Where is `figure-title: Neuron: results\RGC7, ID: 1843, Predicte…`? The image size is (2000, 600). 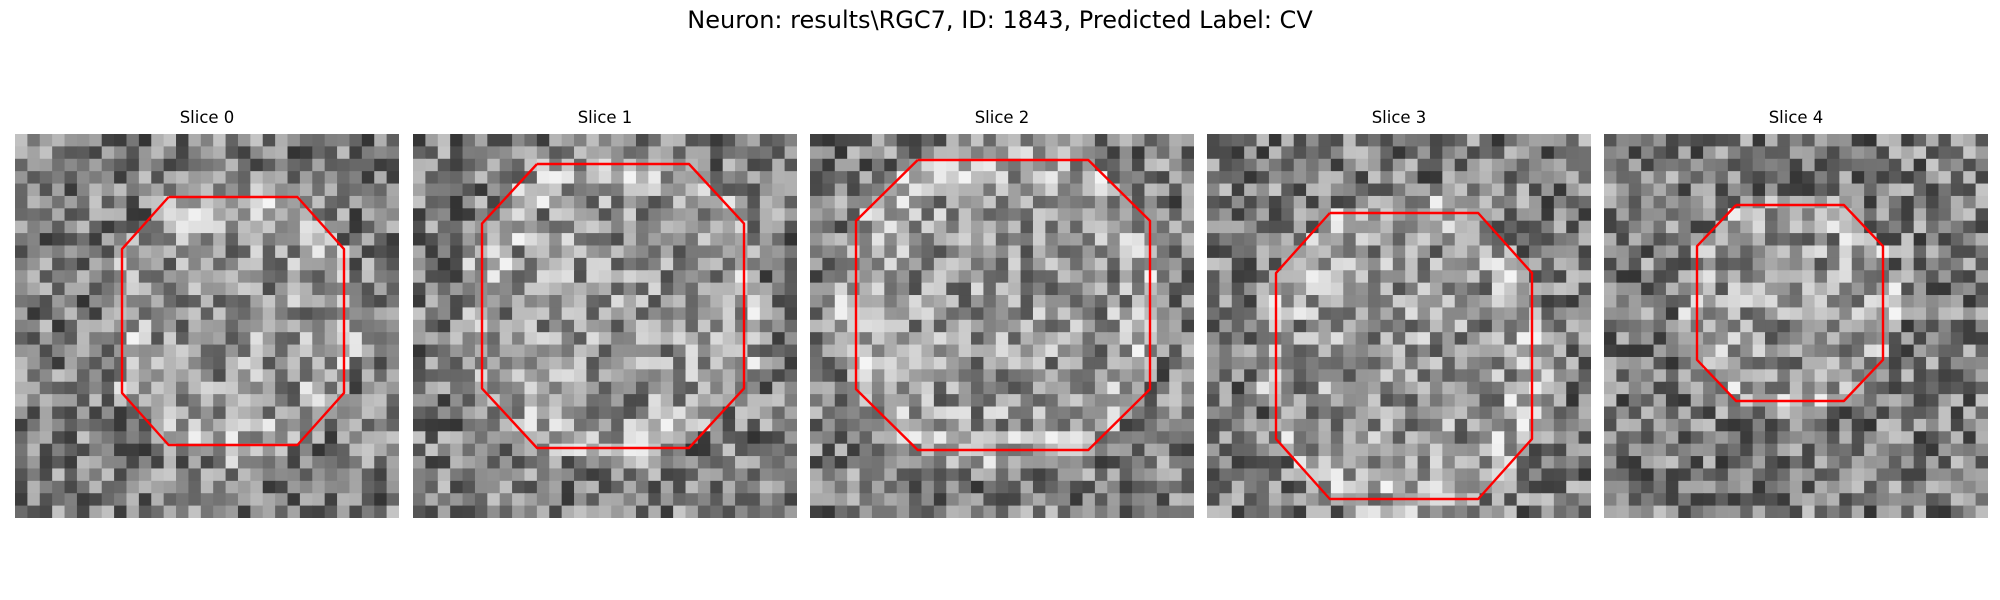 figure-title: Neuron: results\RGC7, ID: 1843, Predicte… is located at coordinates (1000, 20).